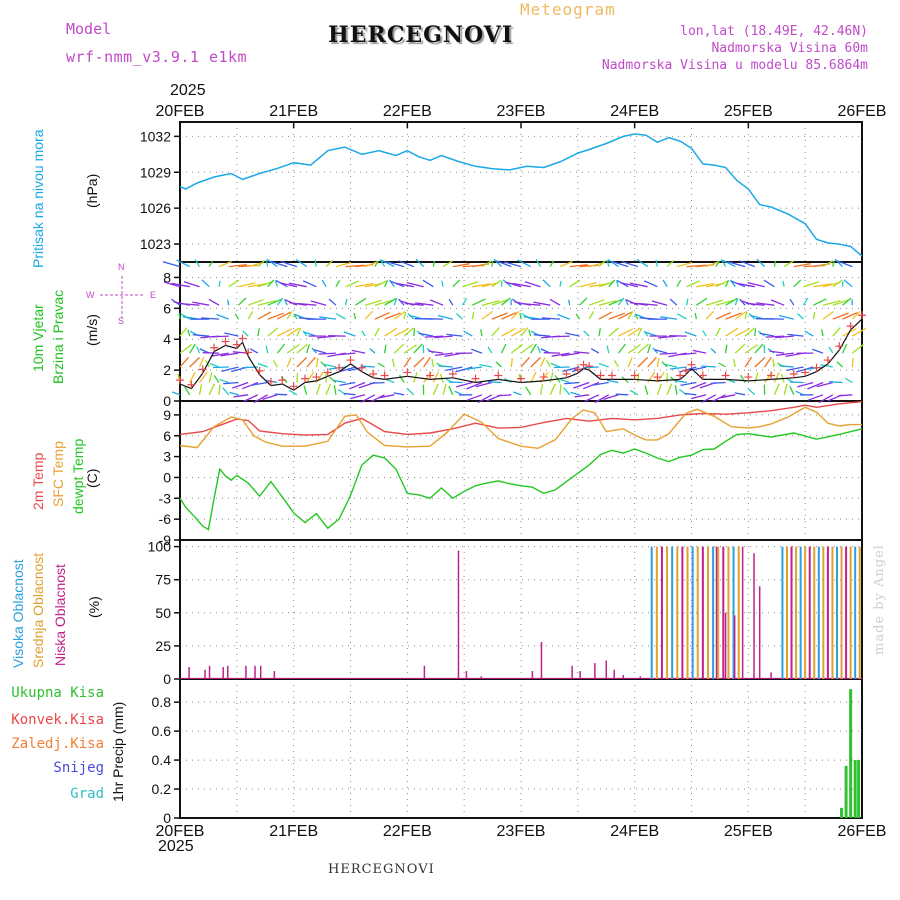  I want to click on ytick-label-pressure: 1023, so click(155, 244).